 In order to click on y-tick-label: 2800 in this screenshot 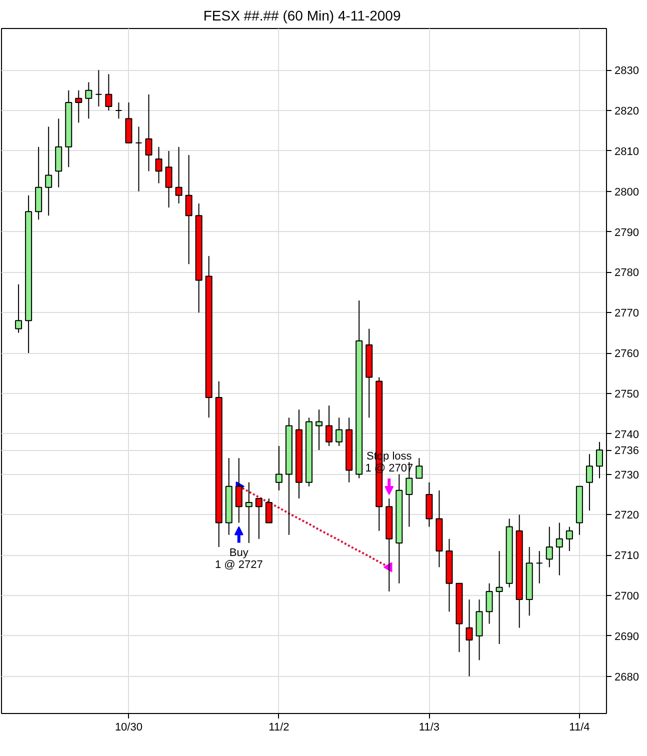, I will do `click(626, 192)`.